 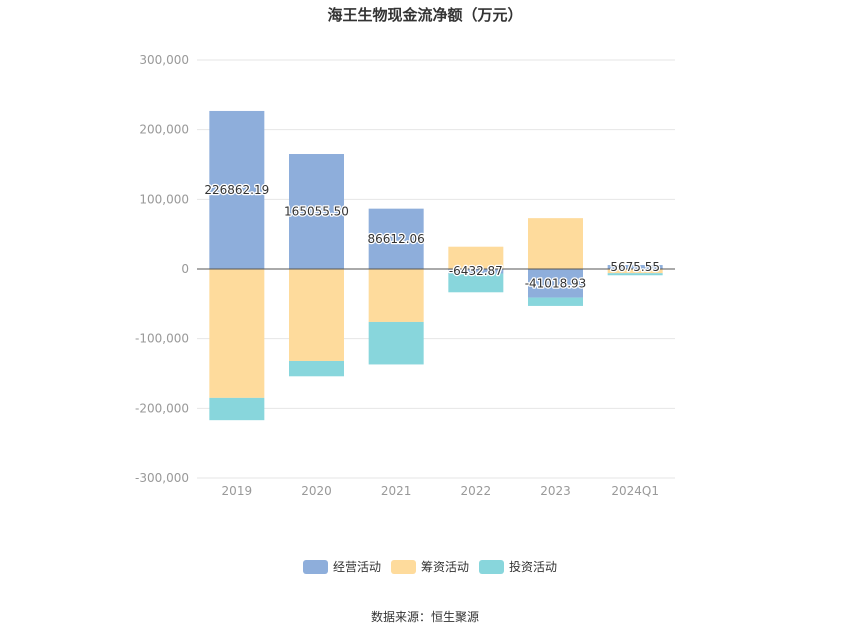 I want to click on legend-label: 经营活动, so click(x=357, y=567).